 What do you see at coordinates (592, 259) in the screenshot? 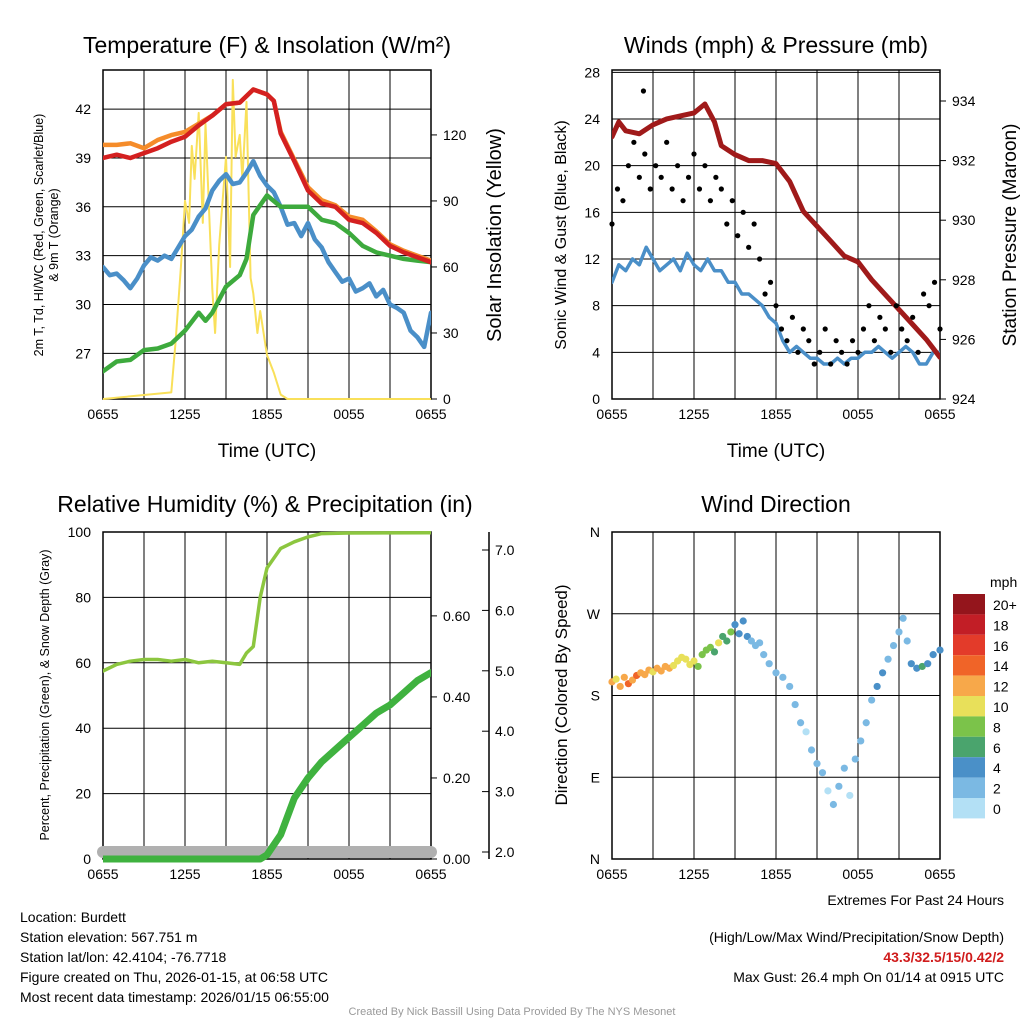
I see `y-tick-label: 12` at bounding box center [592, 259].